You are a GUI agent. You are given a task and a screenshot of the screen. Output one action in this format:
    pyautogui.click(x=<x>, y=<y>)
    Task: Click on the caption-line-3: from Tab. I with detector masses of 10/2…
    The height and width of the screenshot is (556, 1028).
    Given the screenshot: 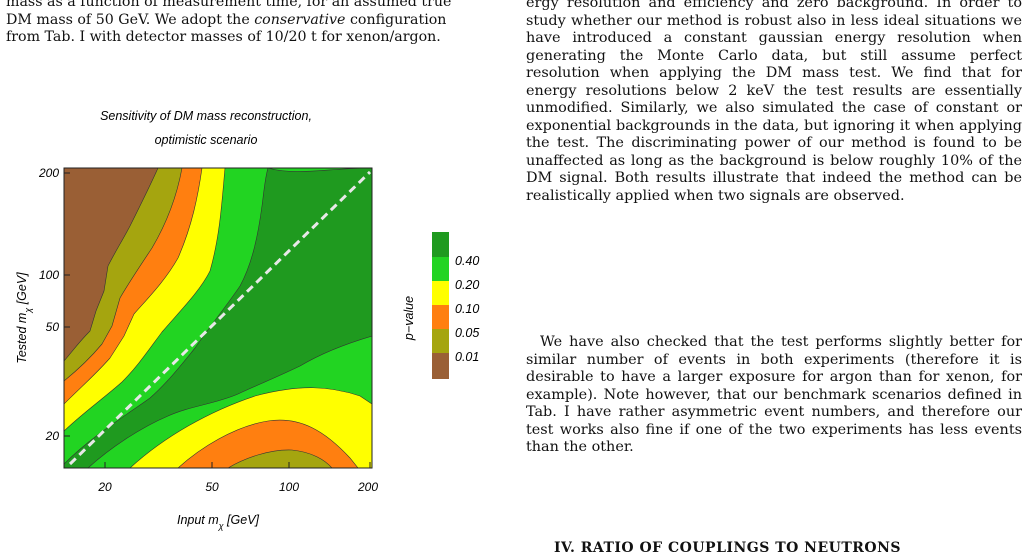 What is the action you would take?
    pyautogui.click(x=223, y=37)
    